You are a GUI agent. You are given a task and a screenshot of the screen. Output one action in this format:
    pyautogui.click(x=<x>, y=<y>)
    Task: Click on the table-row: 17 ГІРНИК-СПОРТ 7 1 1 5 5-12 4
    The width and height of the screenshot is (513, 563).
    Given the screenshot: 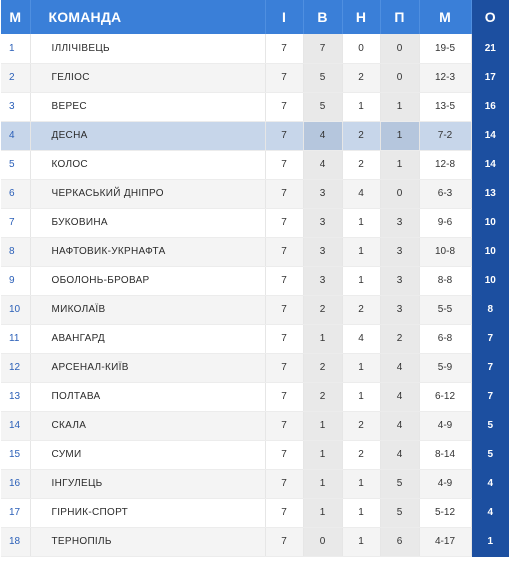 What is the action you would take?
    pyautogui.click(x=255, y=513)
    